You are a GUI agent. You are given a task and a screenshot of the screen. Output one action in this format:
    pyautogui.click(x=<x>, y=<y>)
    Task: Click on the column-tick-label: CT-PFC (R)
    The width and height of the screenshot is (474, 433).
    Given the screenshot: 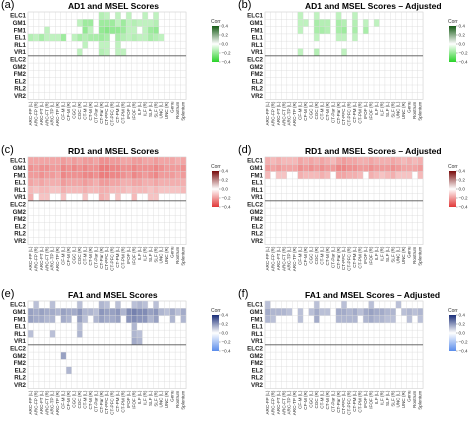 What is the action you would take?
    pyautogui.click(x=349, y=402)
    